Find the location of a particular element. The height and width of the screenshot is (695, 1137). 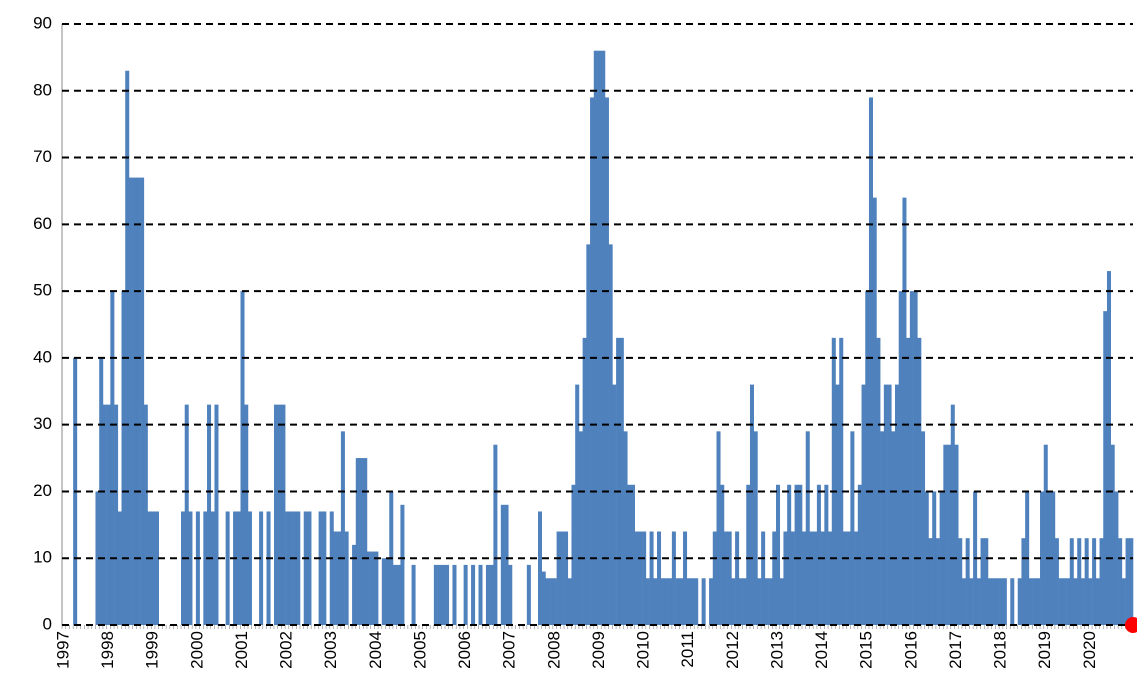

y-tick-label: 0 is located at coordinates (47, 623).